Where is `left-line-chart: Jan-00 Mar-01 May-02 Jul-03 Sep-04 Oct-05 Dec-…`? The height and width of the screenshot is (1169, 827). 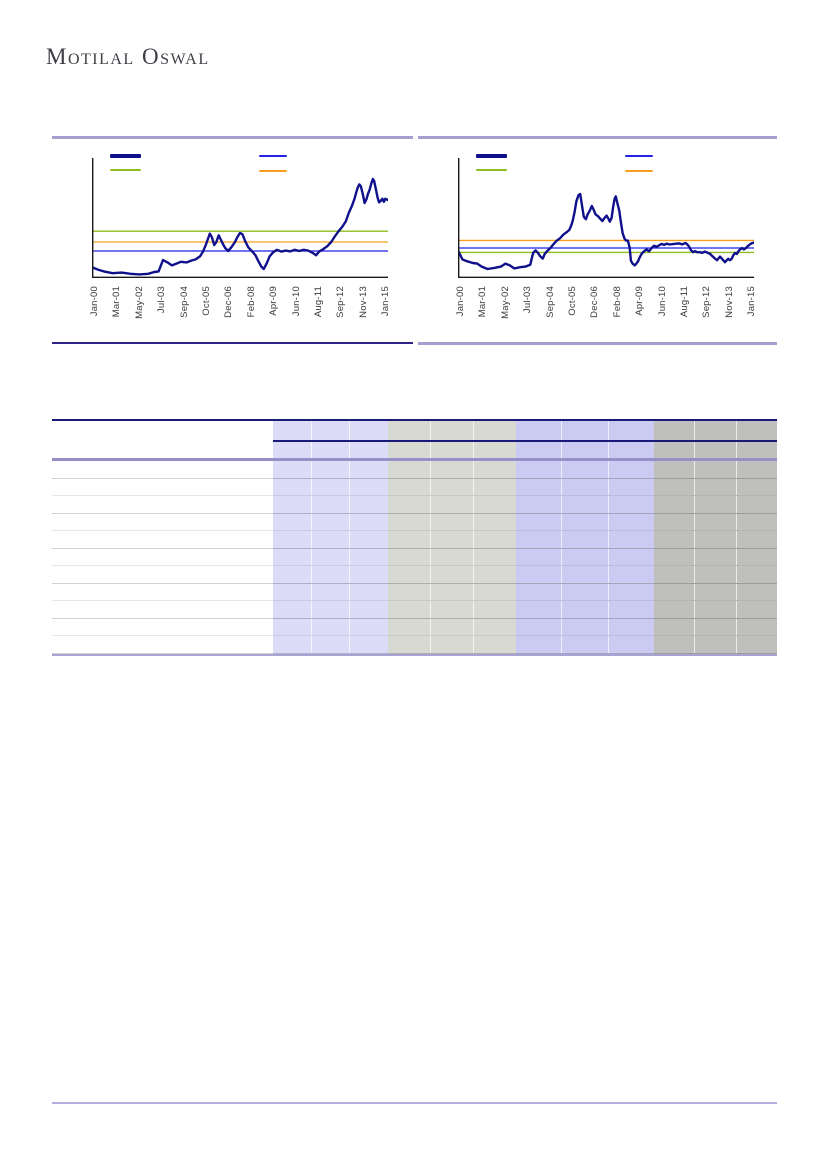
left-line-chart: Jan-00 Mar-01 May-02 Jul-03 Sep-04 Oct-05 Dec-… is located at coordinates (233, 241).